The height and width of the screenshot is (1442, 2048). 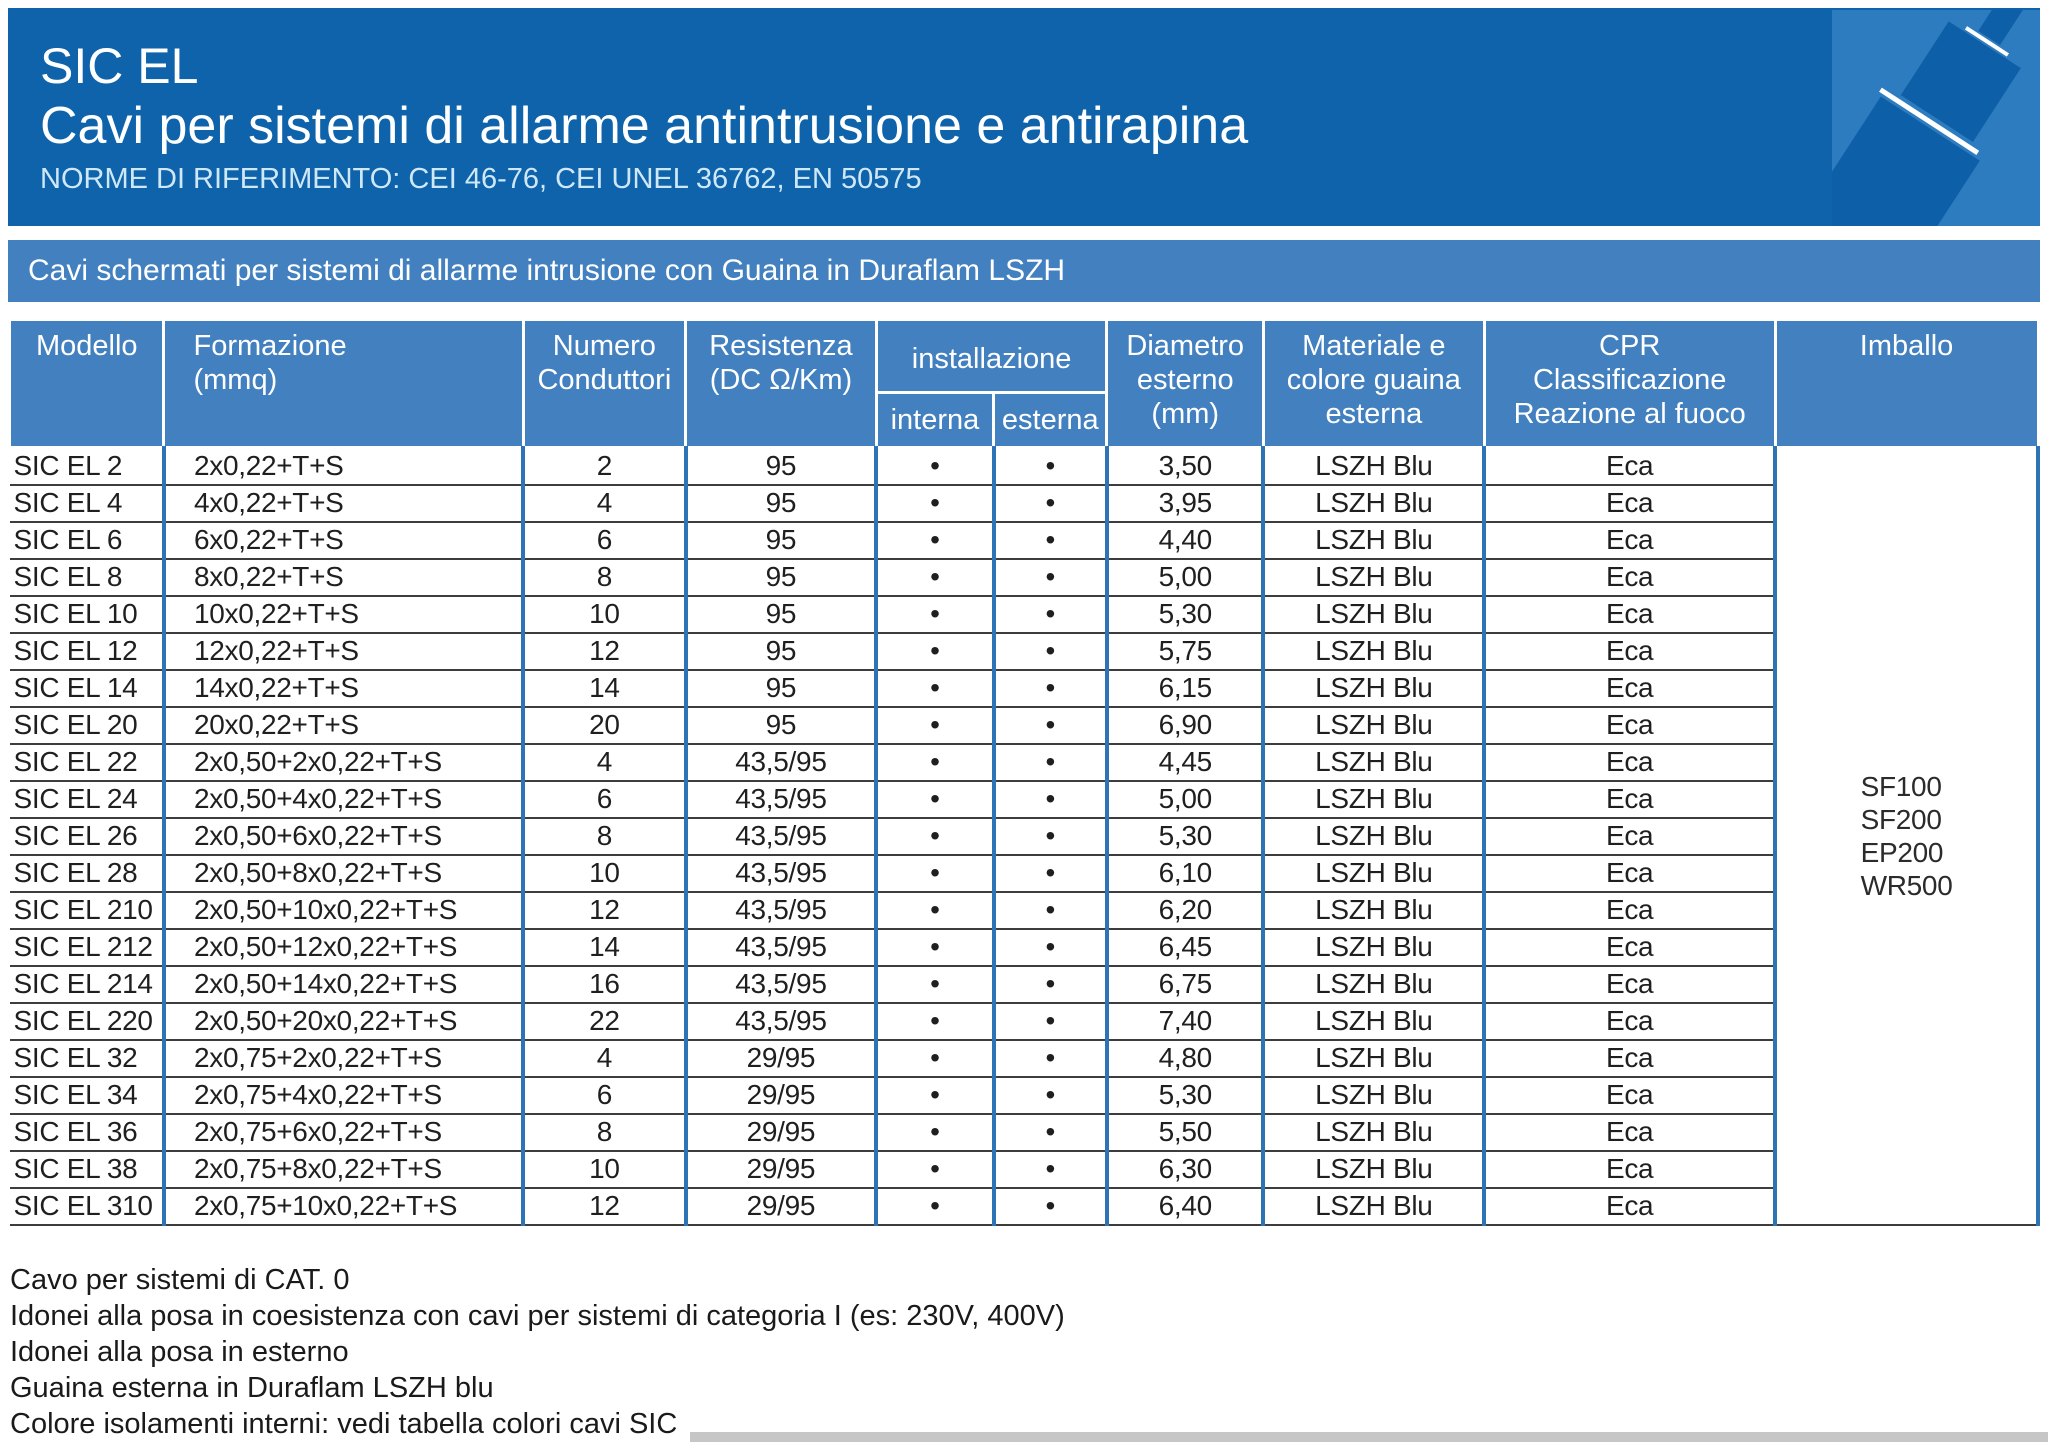 I want to click on col-header-interna: interna, so click(x=935, y=420).